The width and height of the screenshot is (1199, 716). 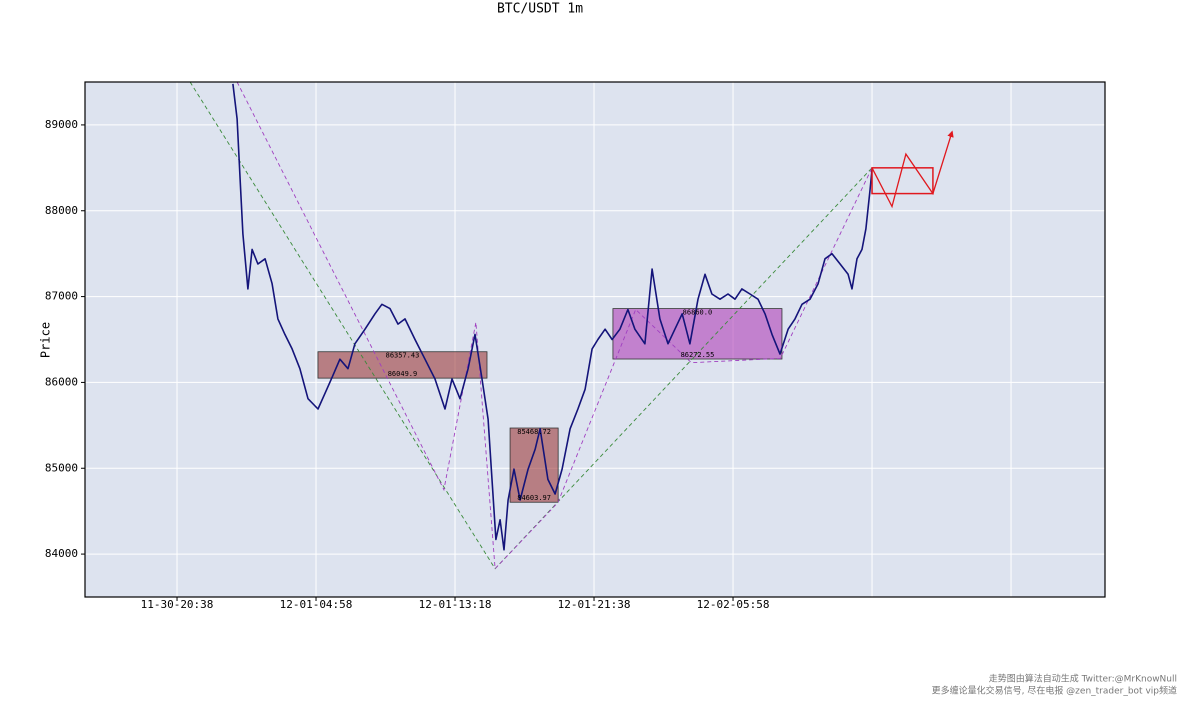 What do you see at coordinates (698, 355) in the screenshot?
I see `zone-label: 86272.55` at bounding box center [698, 355].